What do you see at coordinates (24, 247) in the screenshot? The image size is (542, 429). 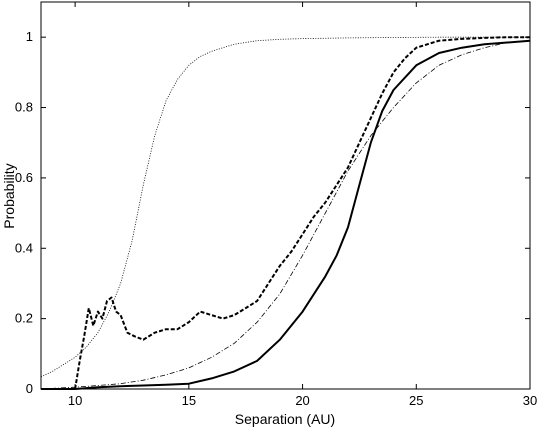 I see `y-tick-label: 0.4` at bounding box center [24, 247].